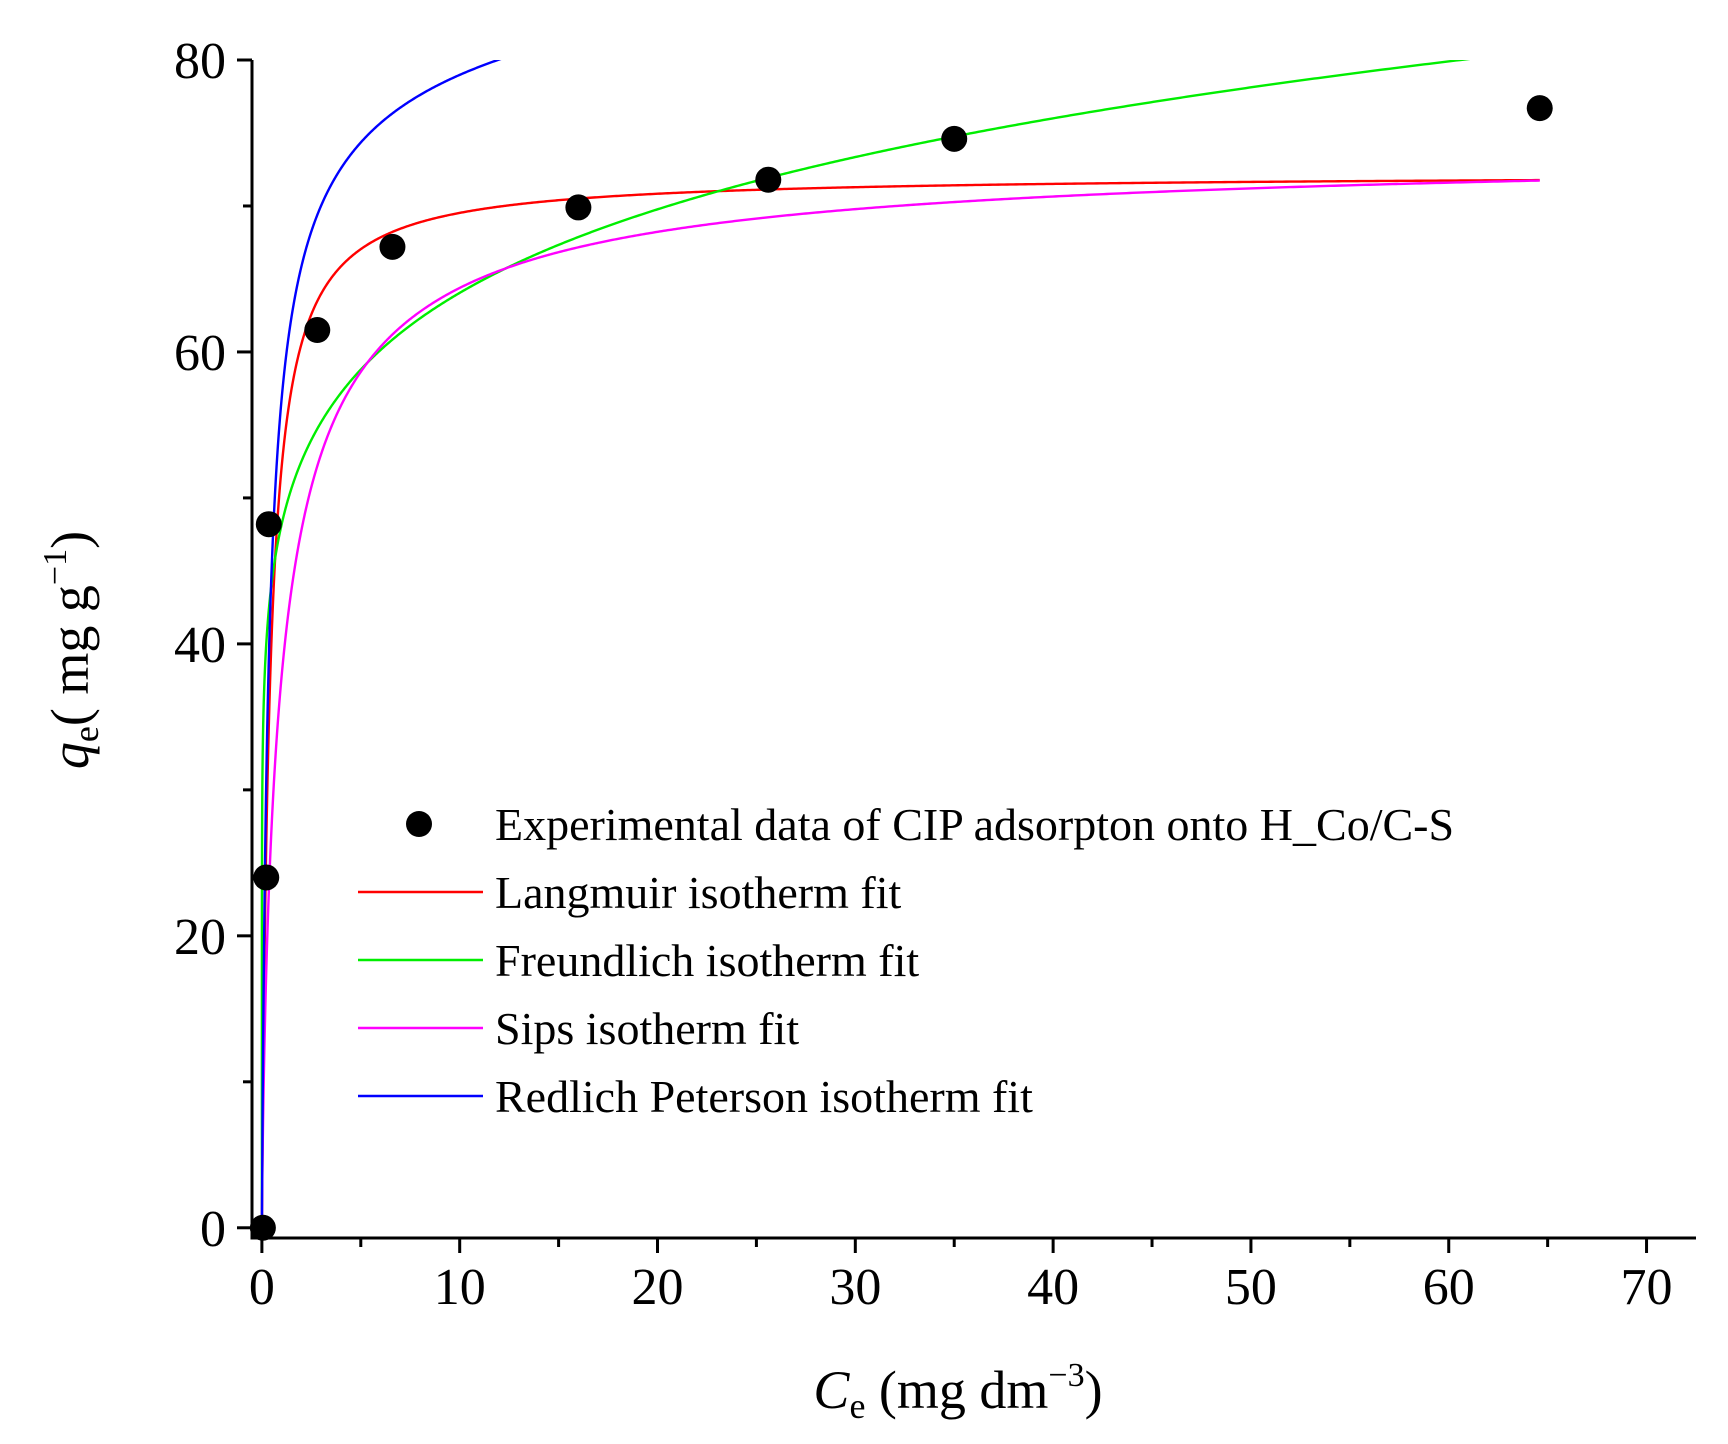  What do you see at coordinates (698, 892) in the screenshot?
I see `legend-langmuir-label: Langmuir isotherm fit` at bounding box center [698, 892].